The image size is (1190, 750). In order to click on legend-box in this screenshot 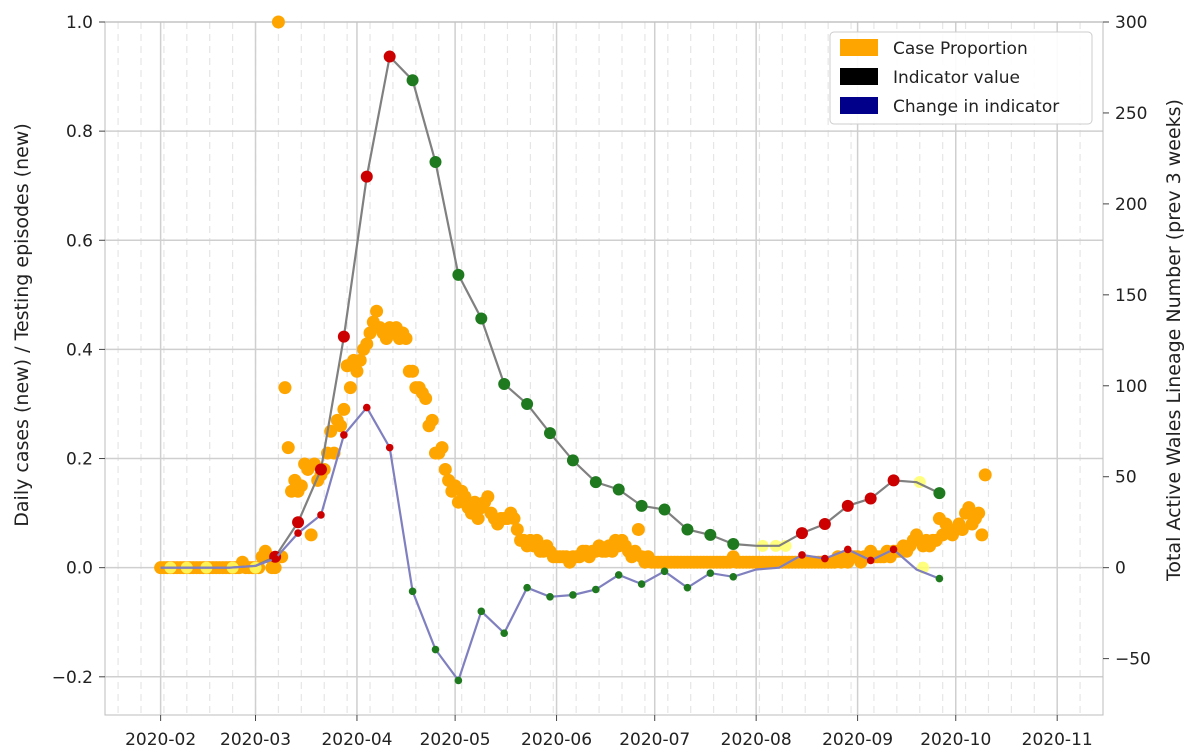, I will do `click(961, 78)`.